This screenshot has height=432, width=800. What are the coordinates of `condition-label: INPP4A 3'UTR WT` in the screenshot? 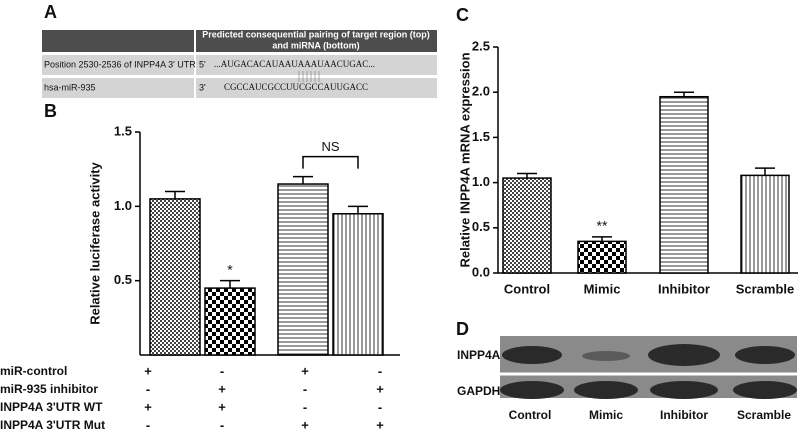 It's located at (51, 407).